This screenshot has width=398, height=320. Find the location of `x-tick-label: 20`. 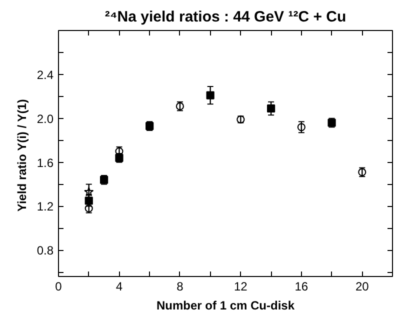

x-tick-label: 20 is located at coordinates (362, 287).